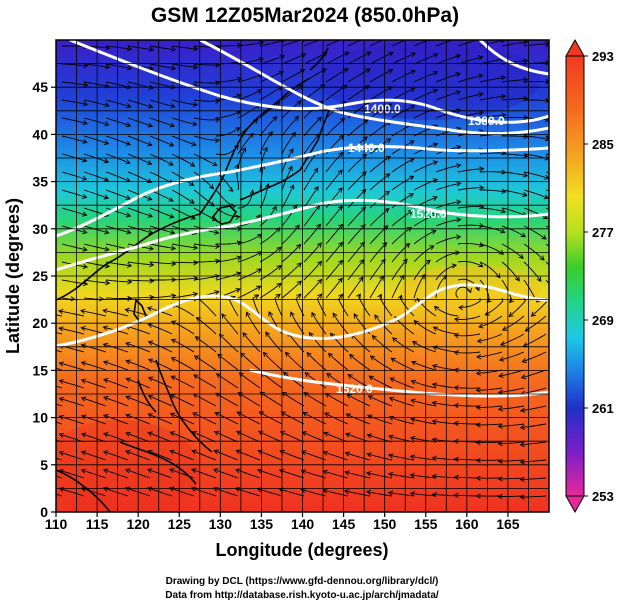 This screenshot has width=619, height=610. Describe the element at coordinates (40, 370) in the screenshot. I see `y-tick-label: 15` at that location.